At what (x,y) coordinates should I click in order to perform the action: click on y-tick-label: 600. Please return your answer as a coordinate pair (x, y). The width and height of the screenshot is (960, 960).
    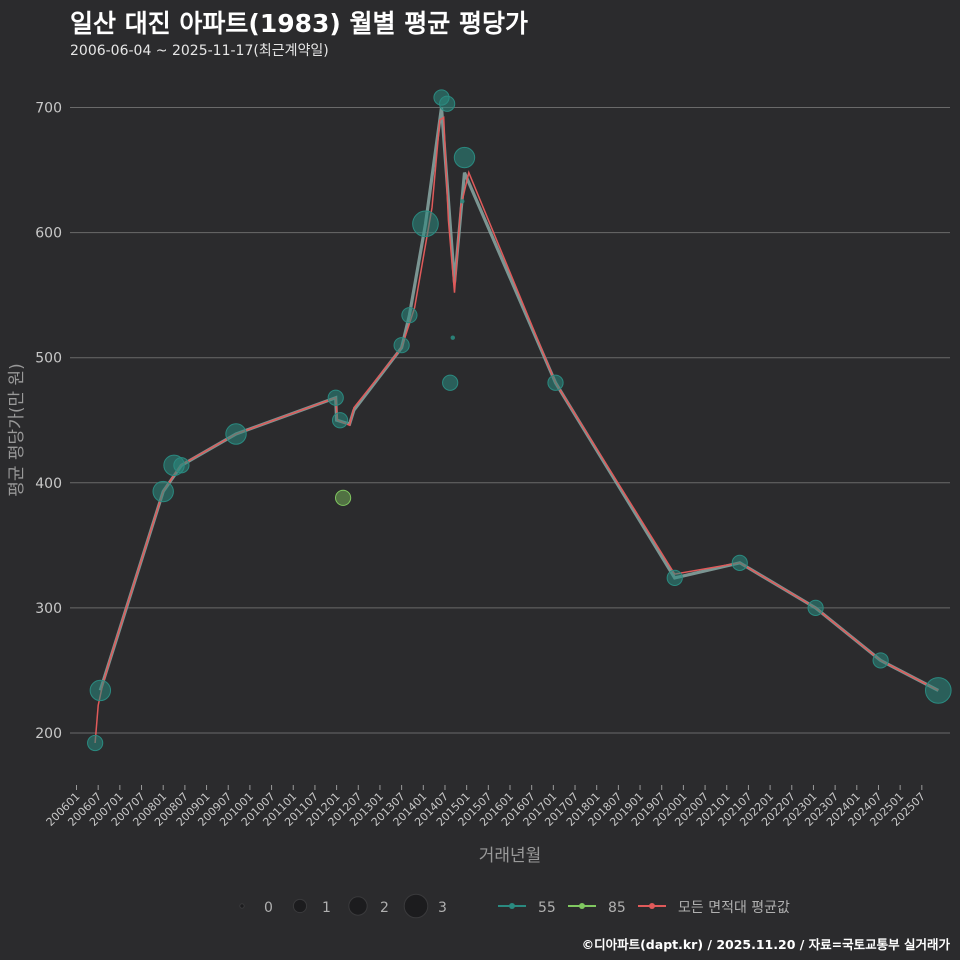
    Looking at the image, I should click on (48, 234).